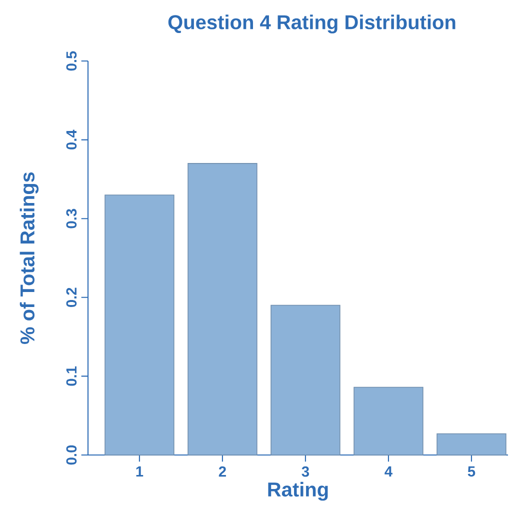 This screenshot has width=515, height=521. Describe the element at coordinates (71, 61) in the screenshot. I see `y-tick-label: 0.5` at that location.